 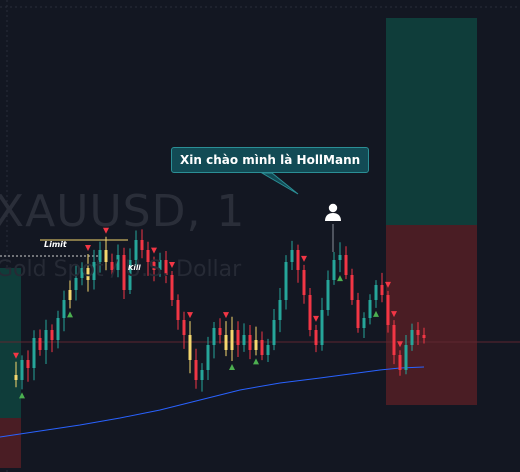 I want to click on left-take-profit-zone, so click(x=10, y=343).